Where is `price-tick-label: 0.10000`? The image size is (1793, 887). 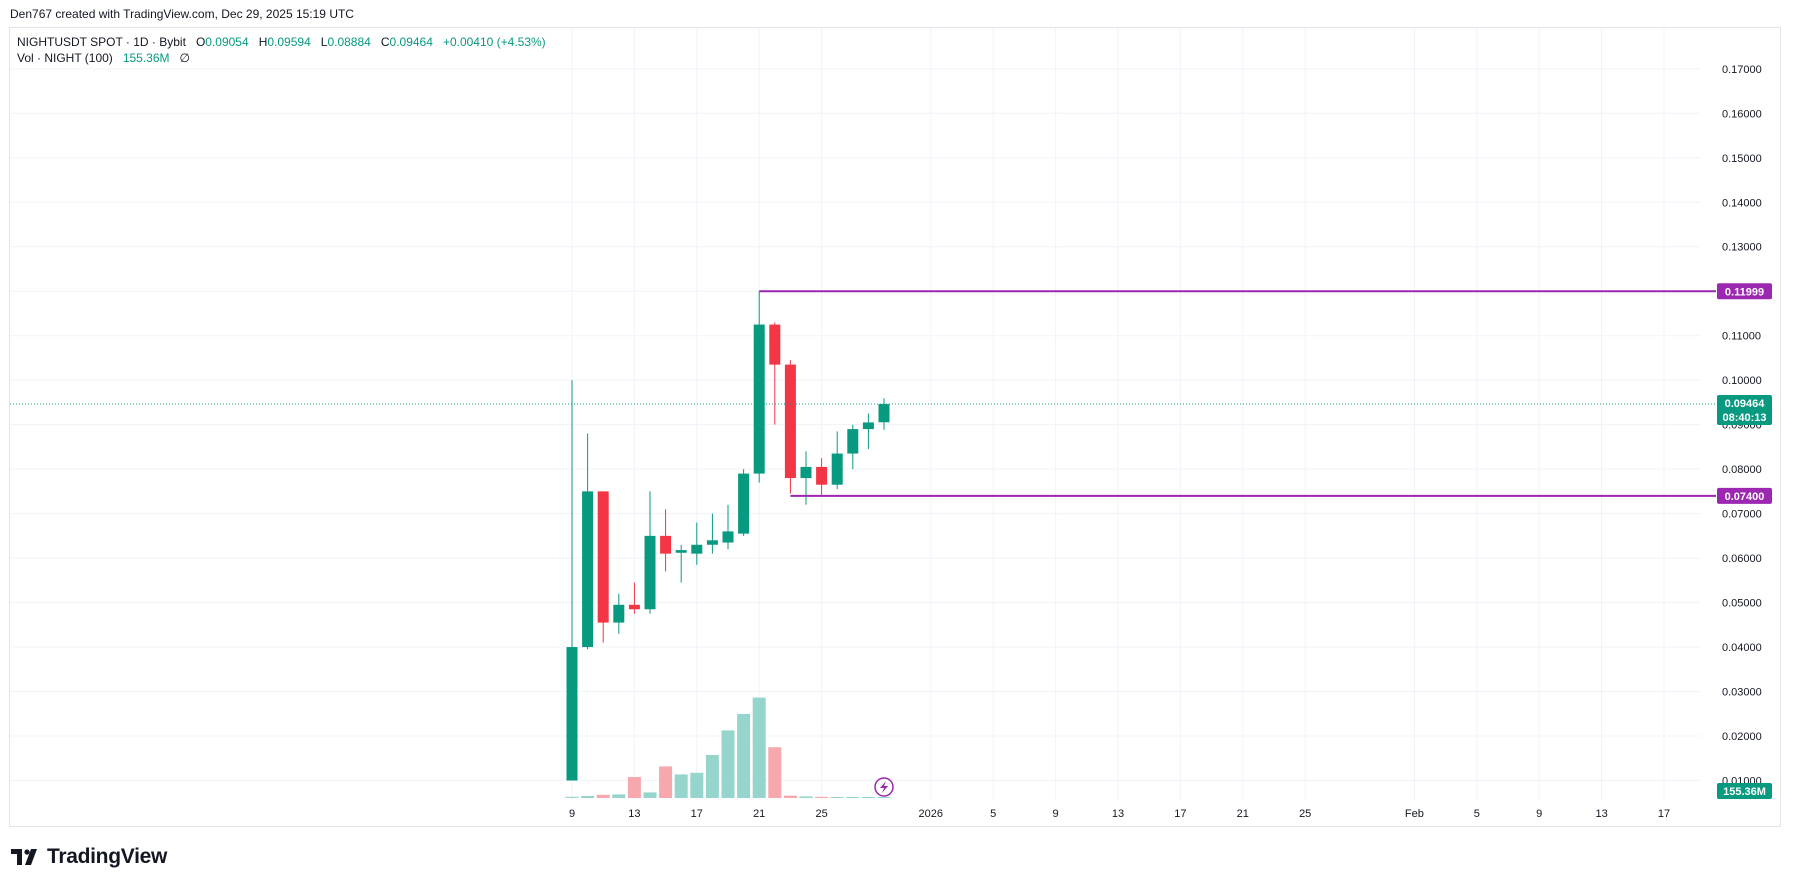
price-tick-label: 0.10000 is located at coordinates (1742, 381).